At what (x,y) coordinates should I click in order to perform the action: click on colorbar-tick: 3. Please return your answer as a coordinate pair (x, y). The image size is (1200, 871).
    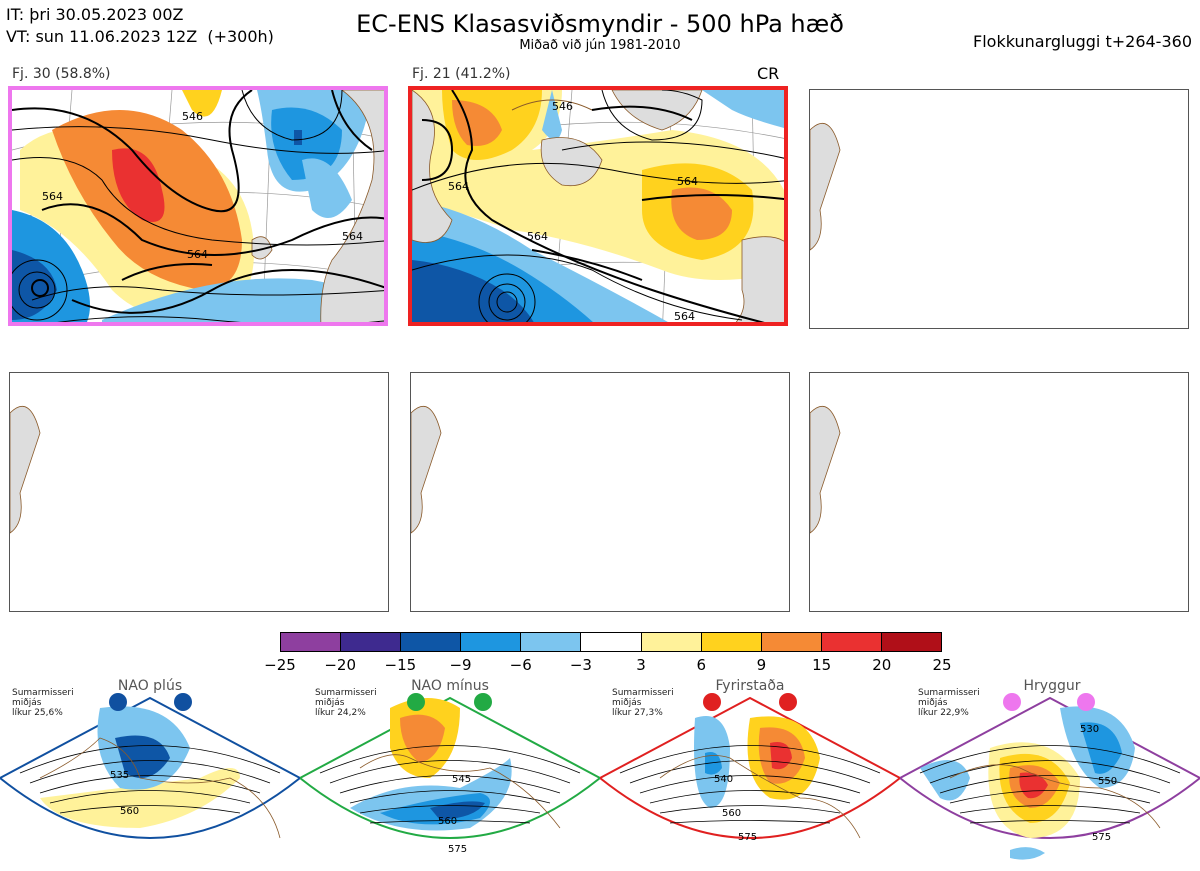
    Looking at the image, I should click on (641, 665).